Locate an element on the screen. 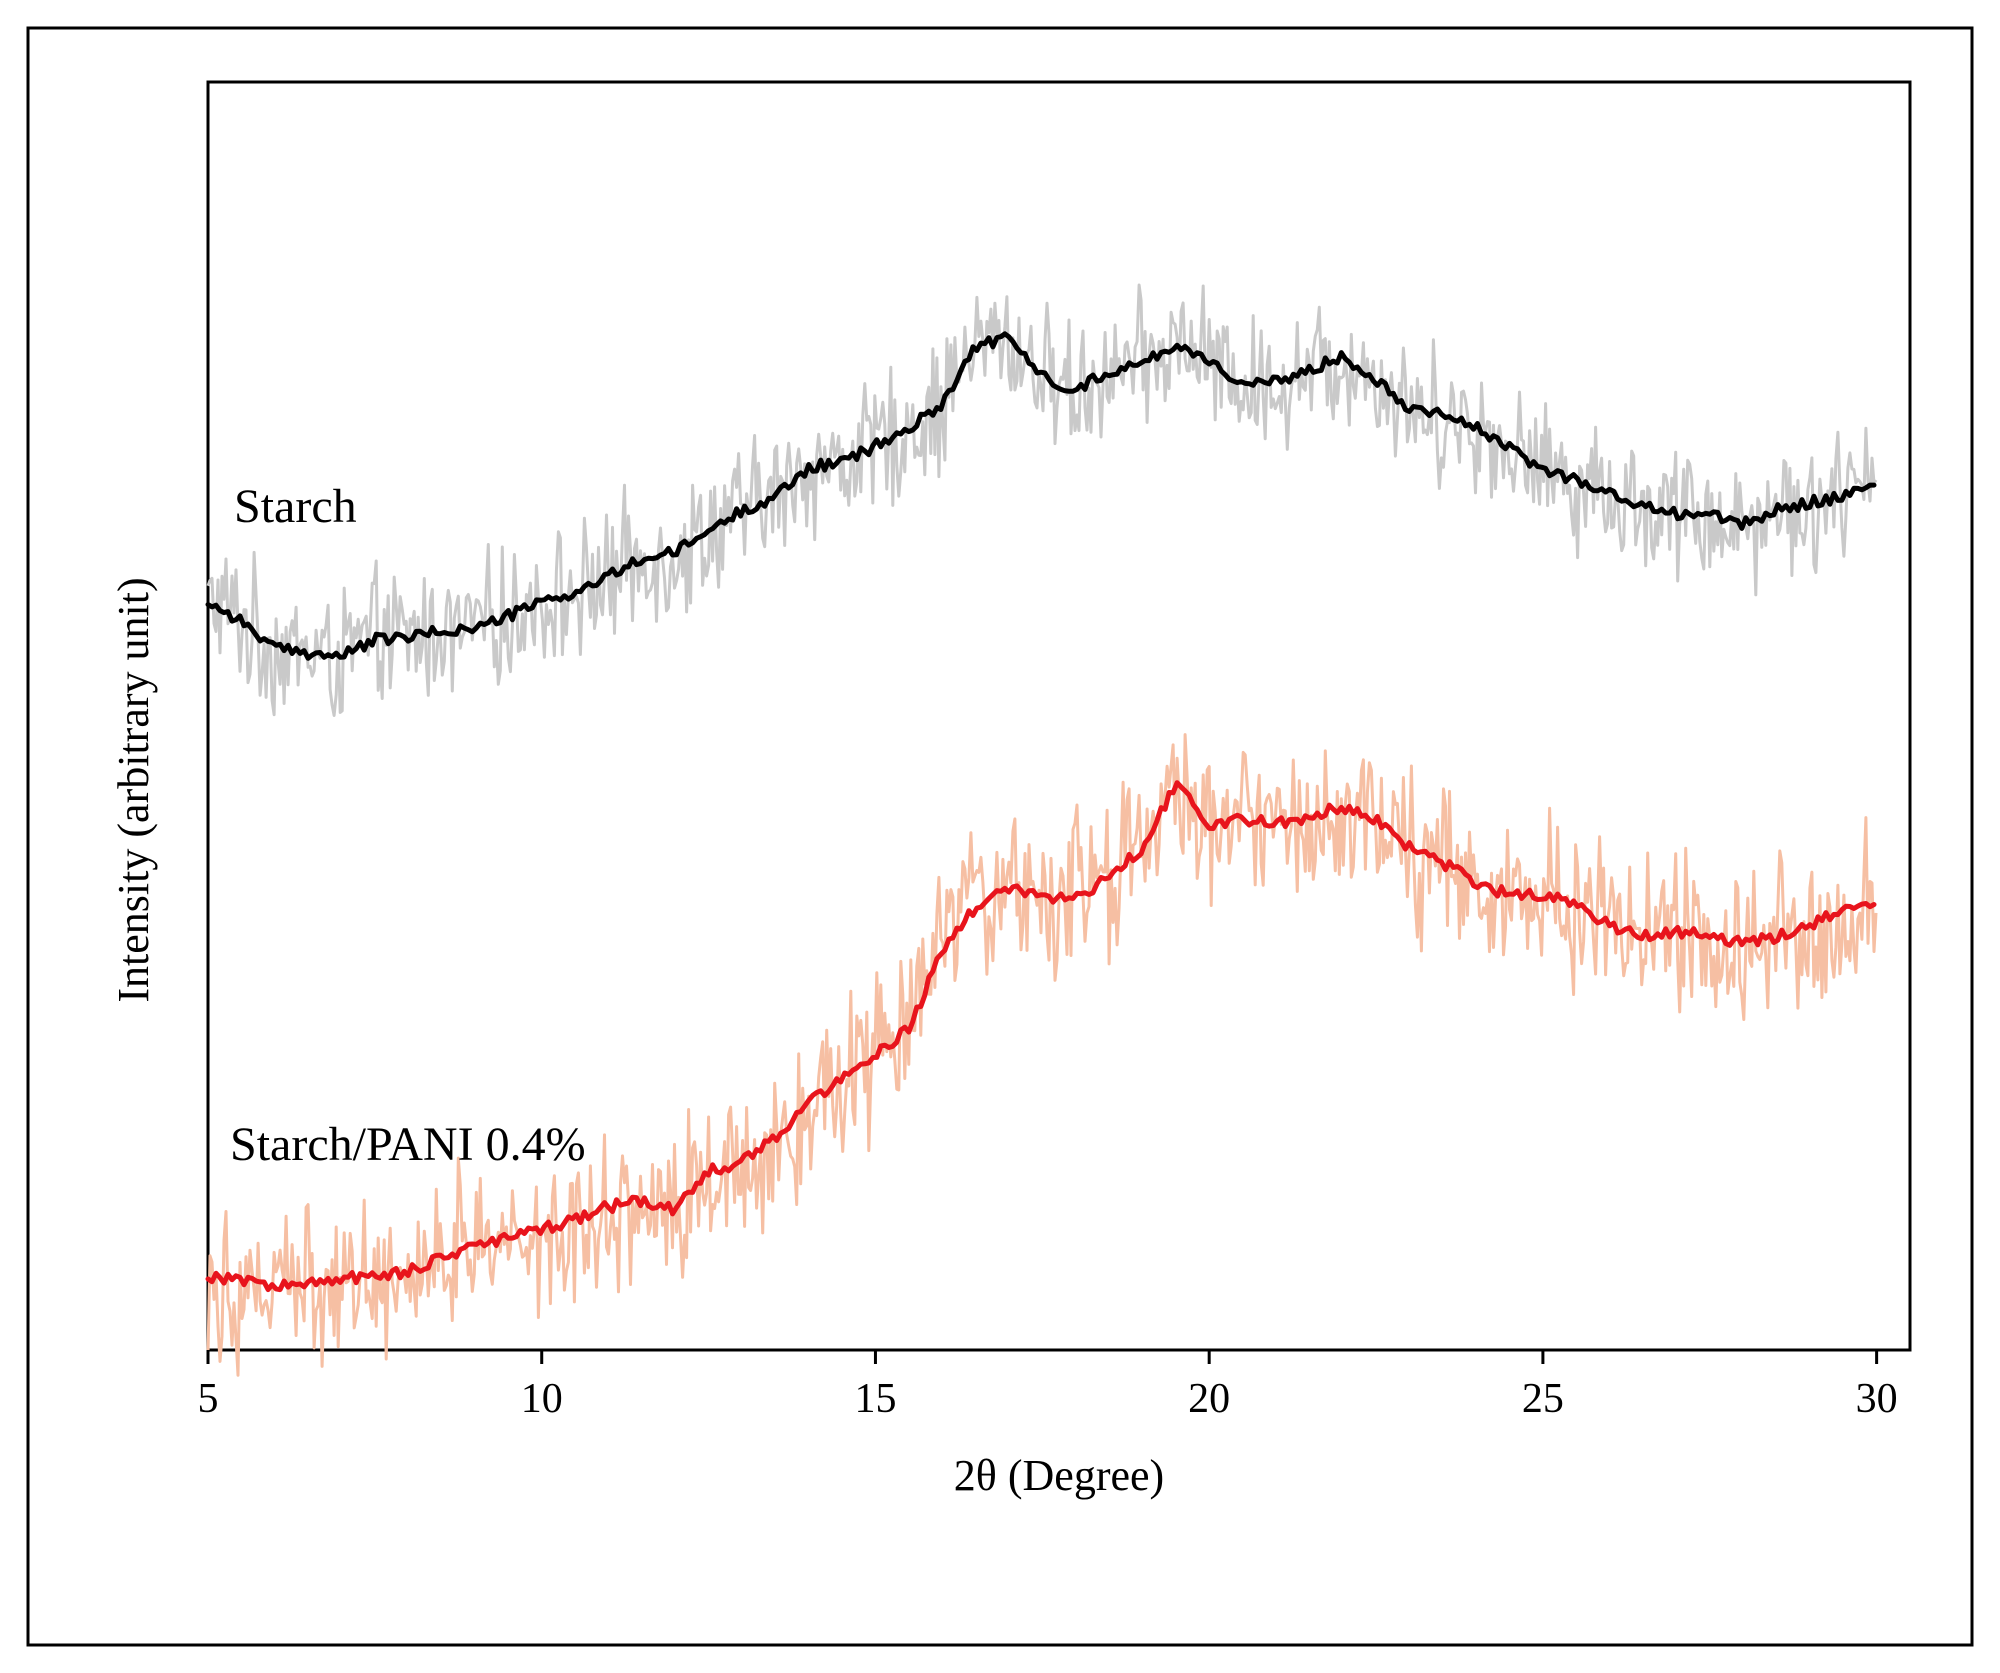 The width and height of the screenshot is (2000, 1673). x-axis-ticks: 5 10 15 20 25 30 is located at coordinates (1048, 1386).